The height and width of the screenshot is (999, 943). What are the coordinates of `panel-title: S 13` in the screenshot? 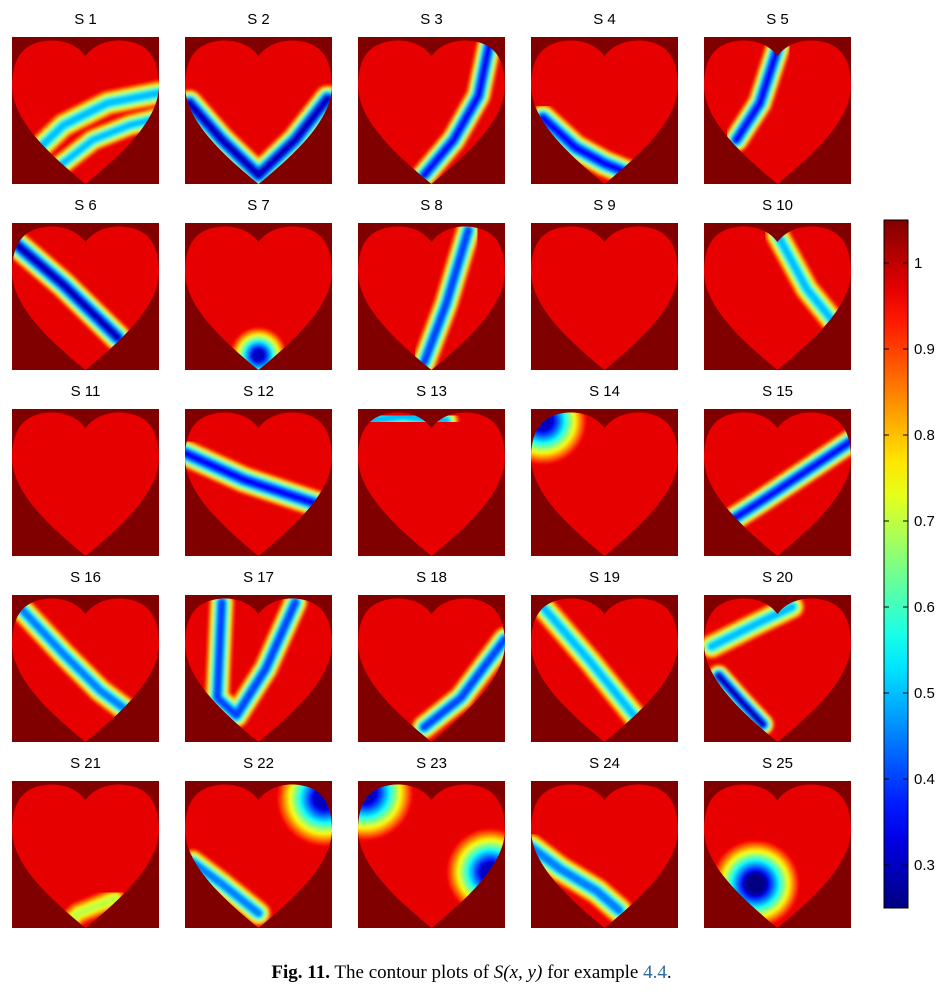 It's located at (431, 391).